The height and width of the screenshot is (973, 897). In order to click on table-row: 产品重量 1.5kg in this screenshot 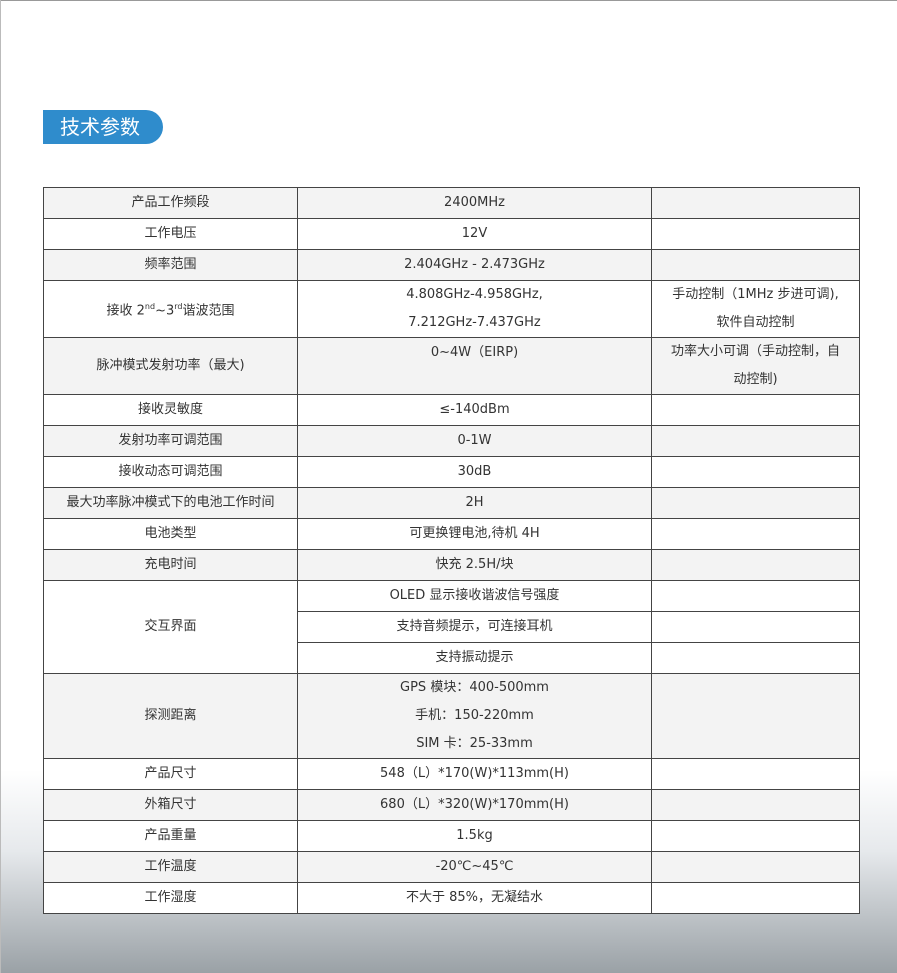, I will do `click(451, 836)`.